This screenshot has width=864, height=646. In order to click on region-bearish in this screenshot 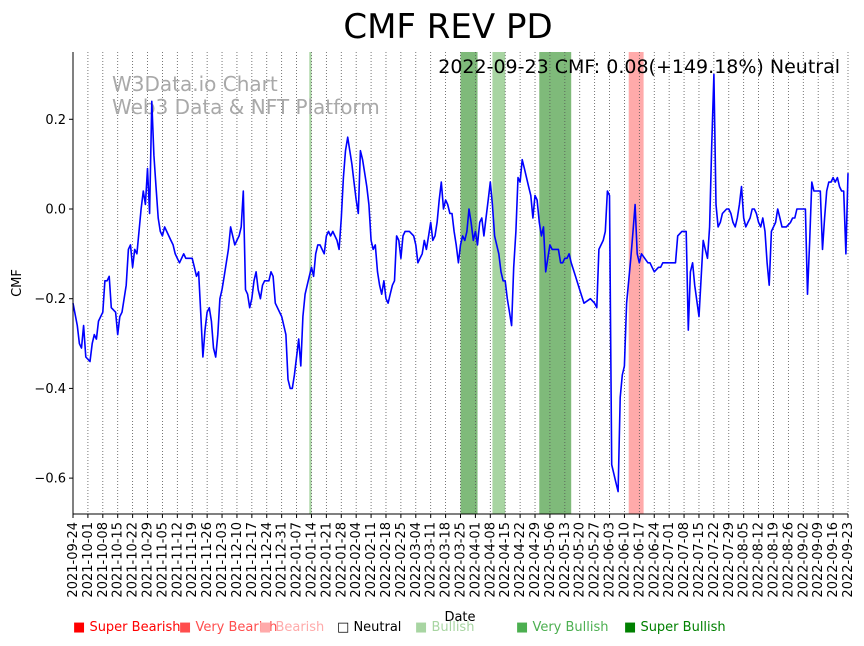, I will do `click(636, 283)`.